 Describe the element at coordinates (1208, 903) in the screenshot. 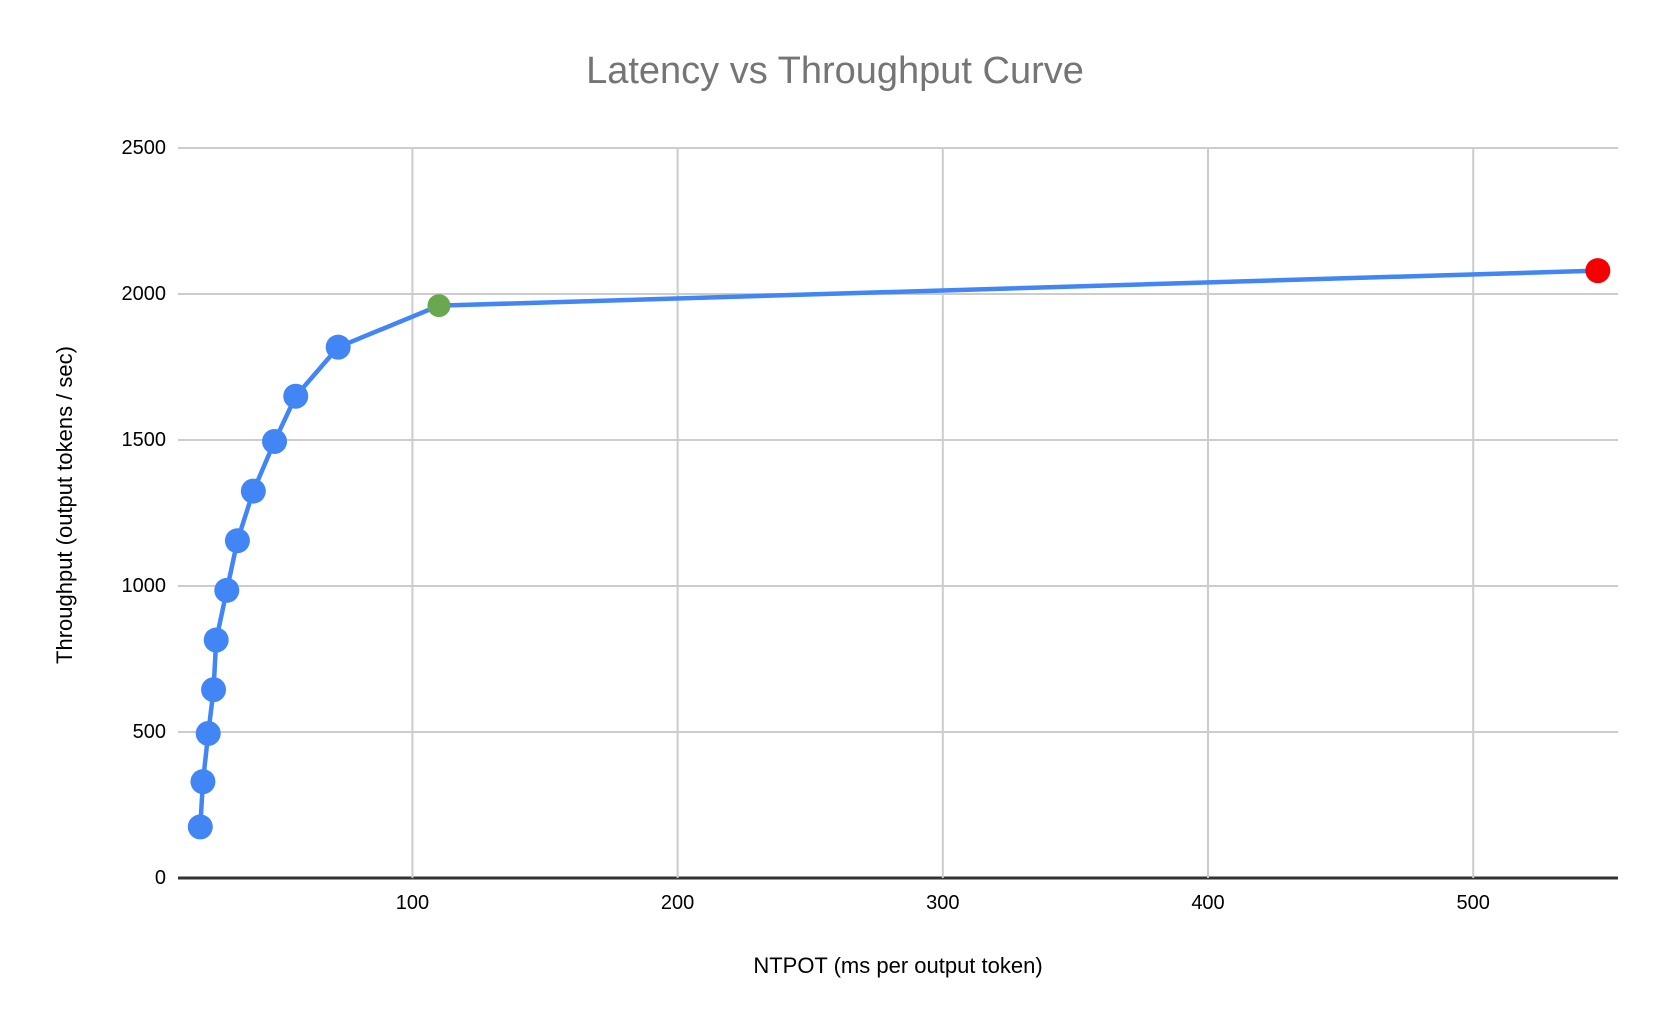

I see `x-tick-label: 400` at that location.